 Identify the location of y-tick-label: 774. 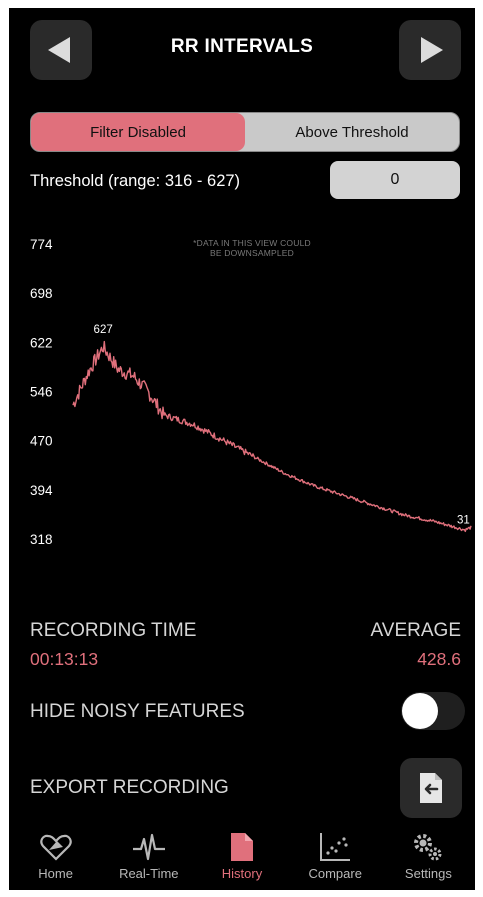
(41, 244).